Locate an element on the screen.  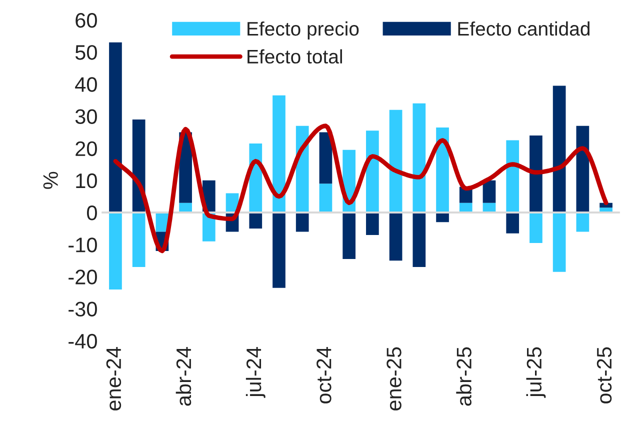
x-tick-label: ene-25 is located at coordinates (394, 378).